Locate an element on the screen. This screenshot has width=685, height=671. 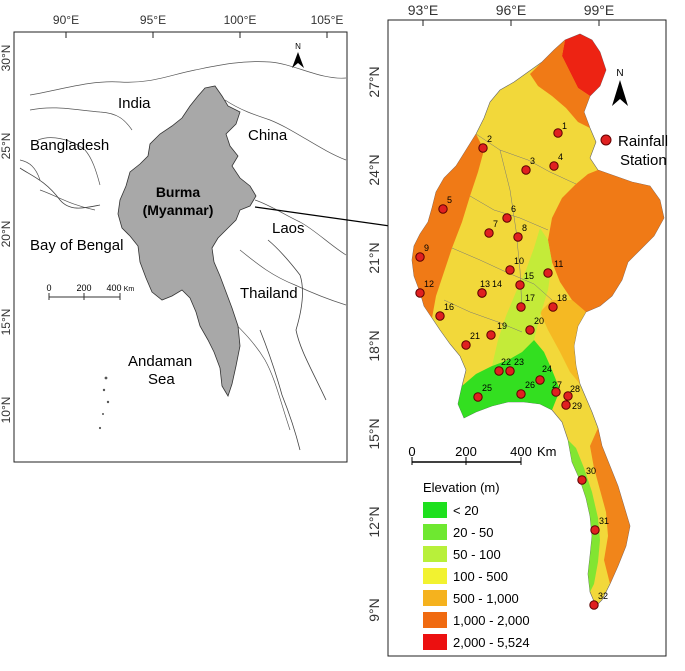
andaman-islands is located at coordinates (104, 403).